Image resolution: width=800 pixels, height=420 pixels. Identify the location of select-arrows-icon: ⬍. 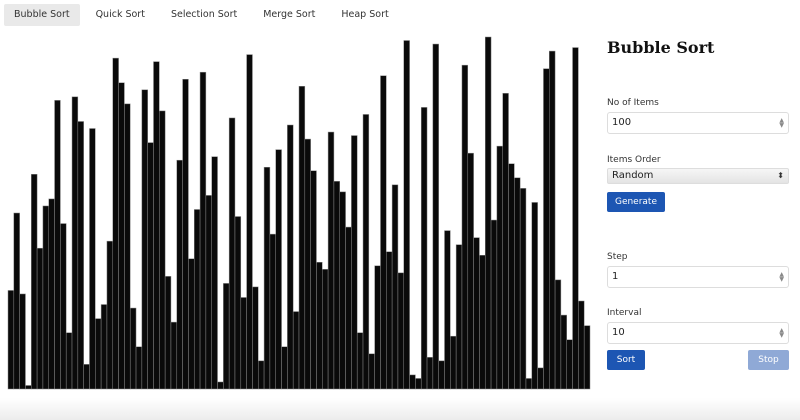
(780, 175).